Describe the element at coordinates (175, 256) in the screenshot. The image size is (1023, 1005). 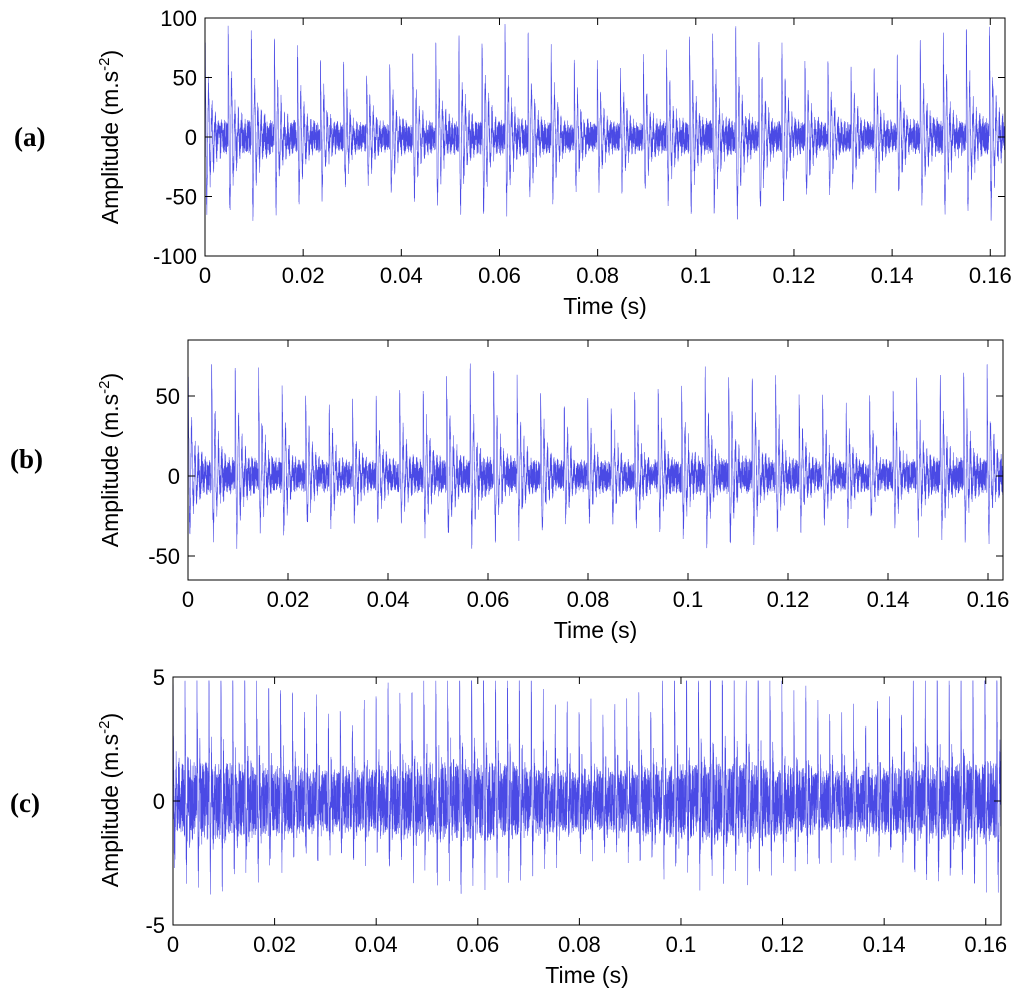
I see `y-tick-label: -100` at that location.